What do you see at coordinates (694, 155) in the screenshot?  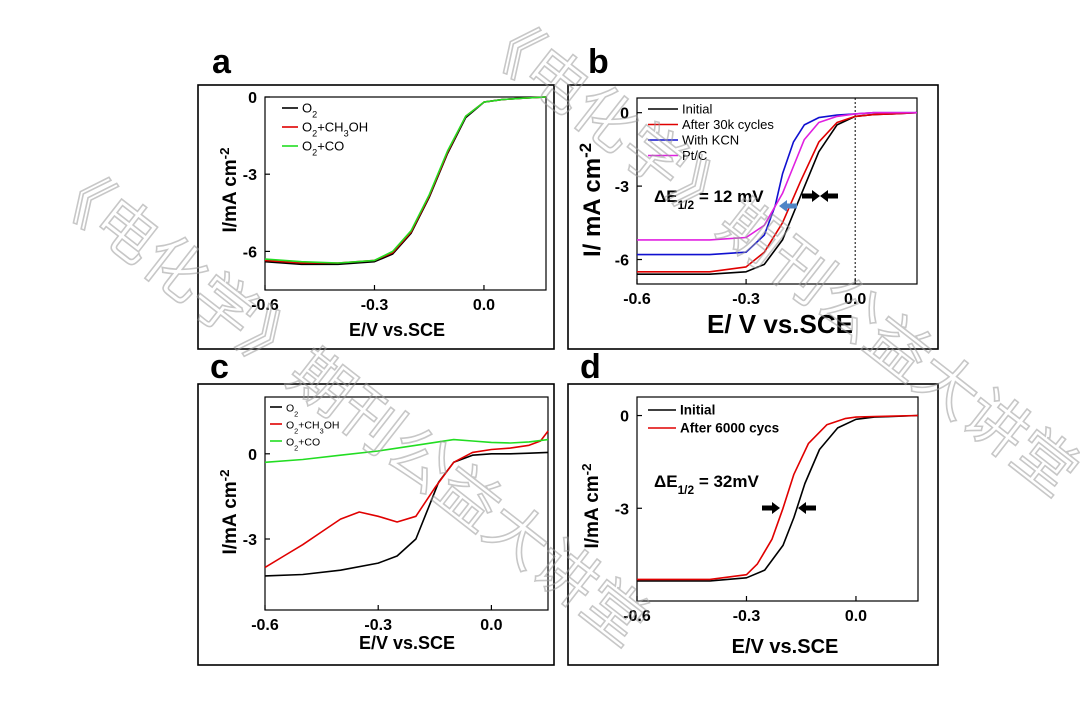 I see `legend-entry: Pt/C` at bounding box center [694, 155].